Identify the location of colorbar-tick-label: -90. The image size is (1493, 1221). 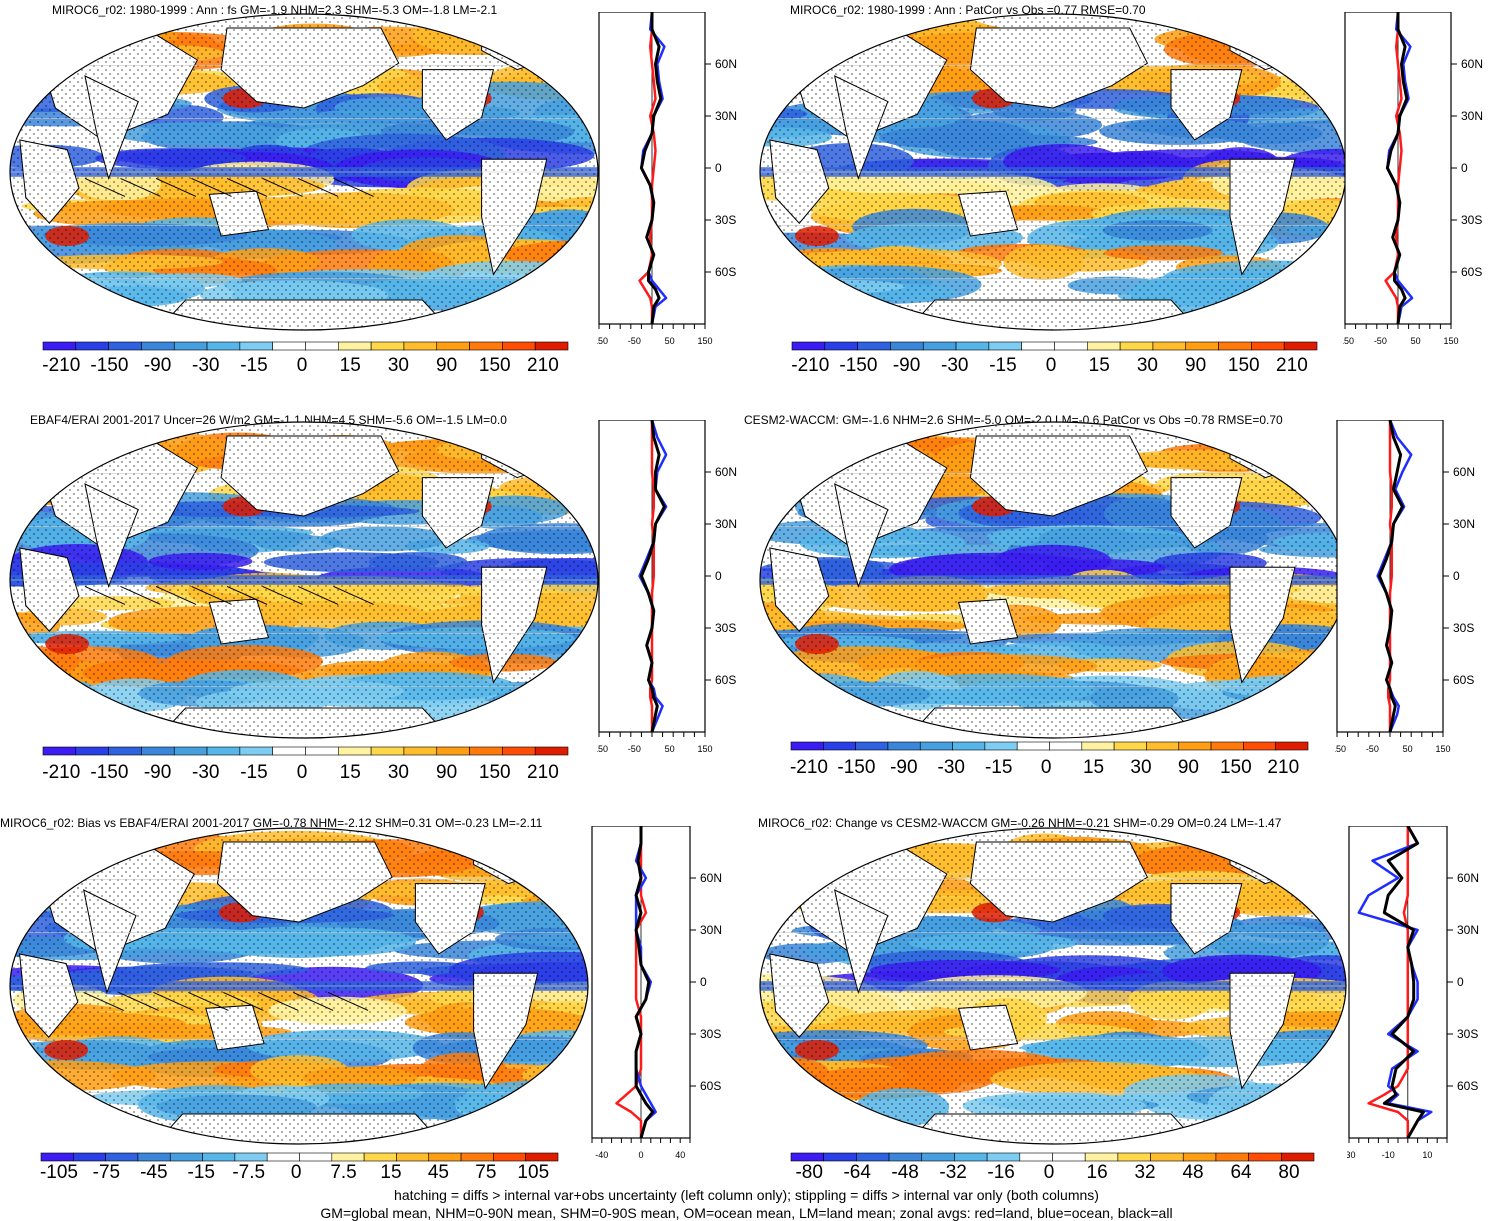
(904, 767).